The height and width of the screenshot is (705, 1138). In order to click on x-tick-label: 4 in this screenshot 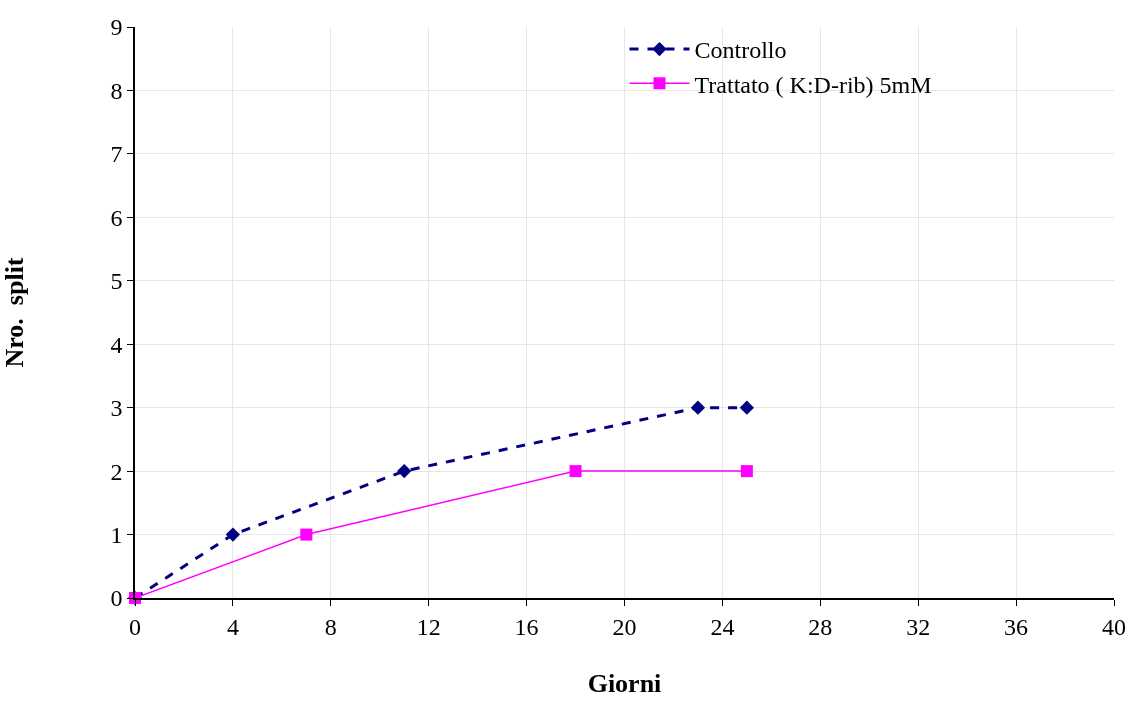, I will do `click(232, 626)`.